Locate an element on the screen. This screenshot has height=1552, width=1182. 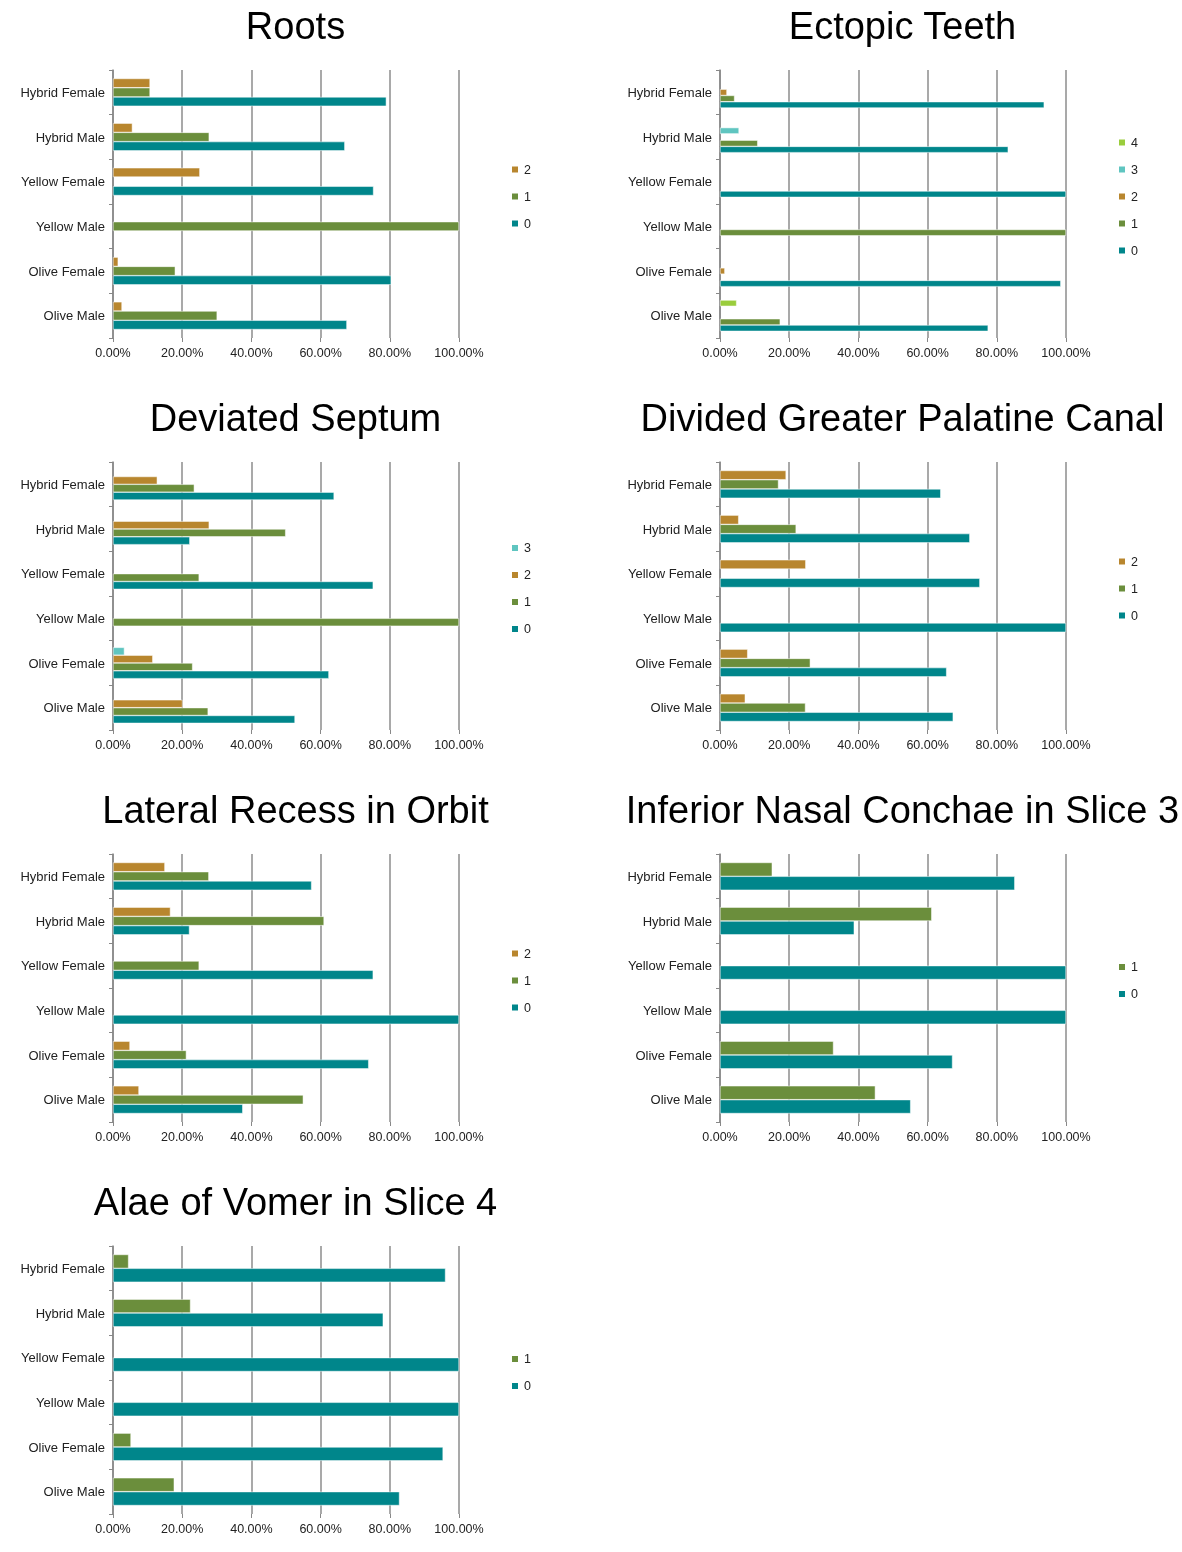
chart-title: Ectopic Teeth is located at coordinates (902, 26).